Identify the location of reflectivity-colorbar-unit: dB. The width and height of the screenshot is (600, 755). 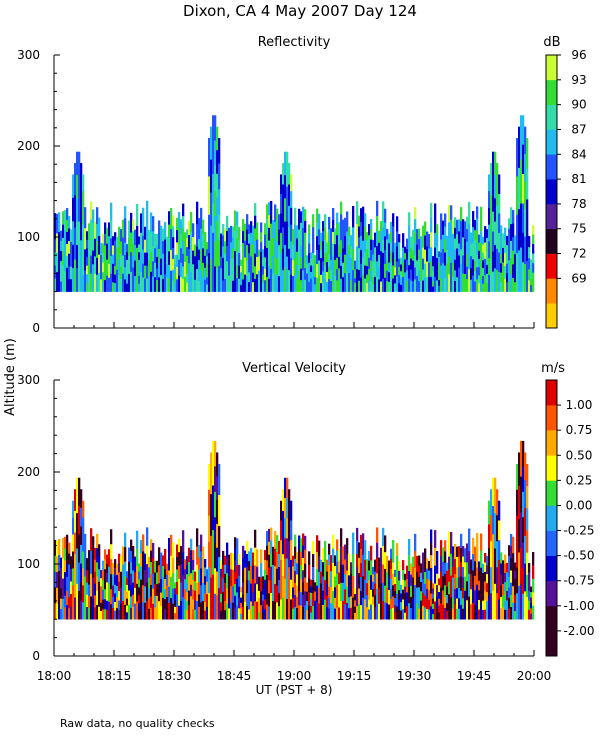
(551, 42).